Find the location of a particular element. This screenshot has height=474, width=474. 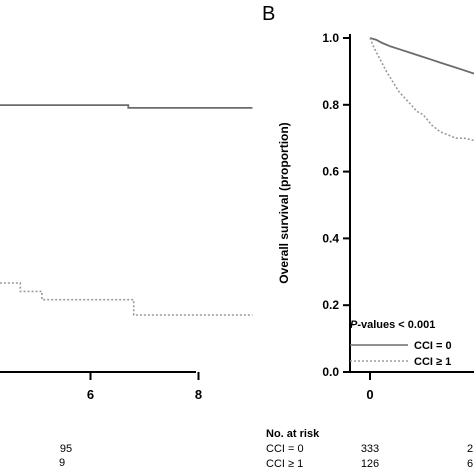

legend-label-cci-0: CCI = 0 is located at coordinates (433, 346).